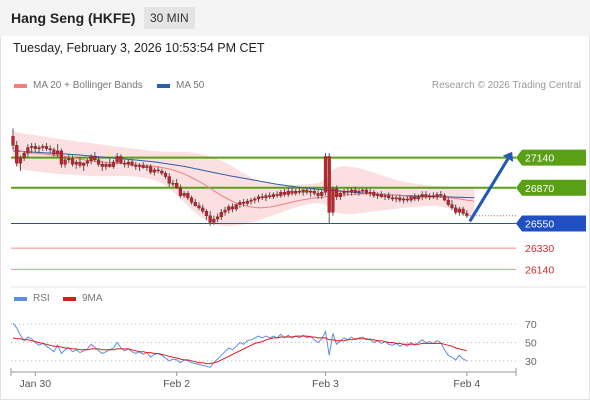  I want to click on level-label-26140: 26140, so click(539, 270).